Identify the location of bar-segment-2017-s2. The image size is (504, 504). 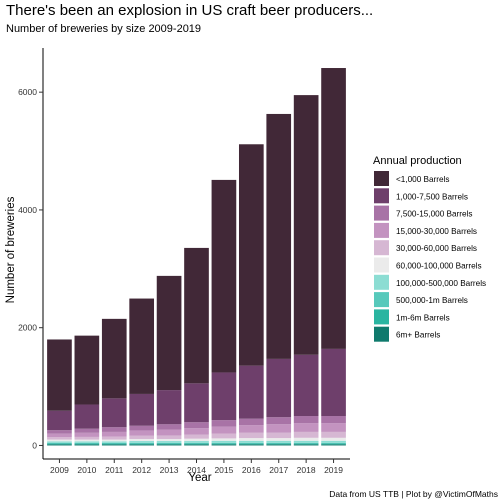
(279, 443).